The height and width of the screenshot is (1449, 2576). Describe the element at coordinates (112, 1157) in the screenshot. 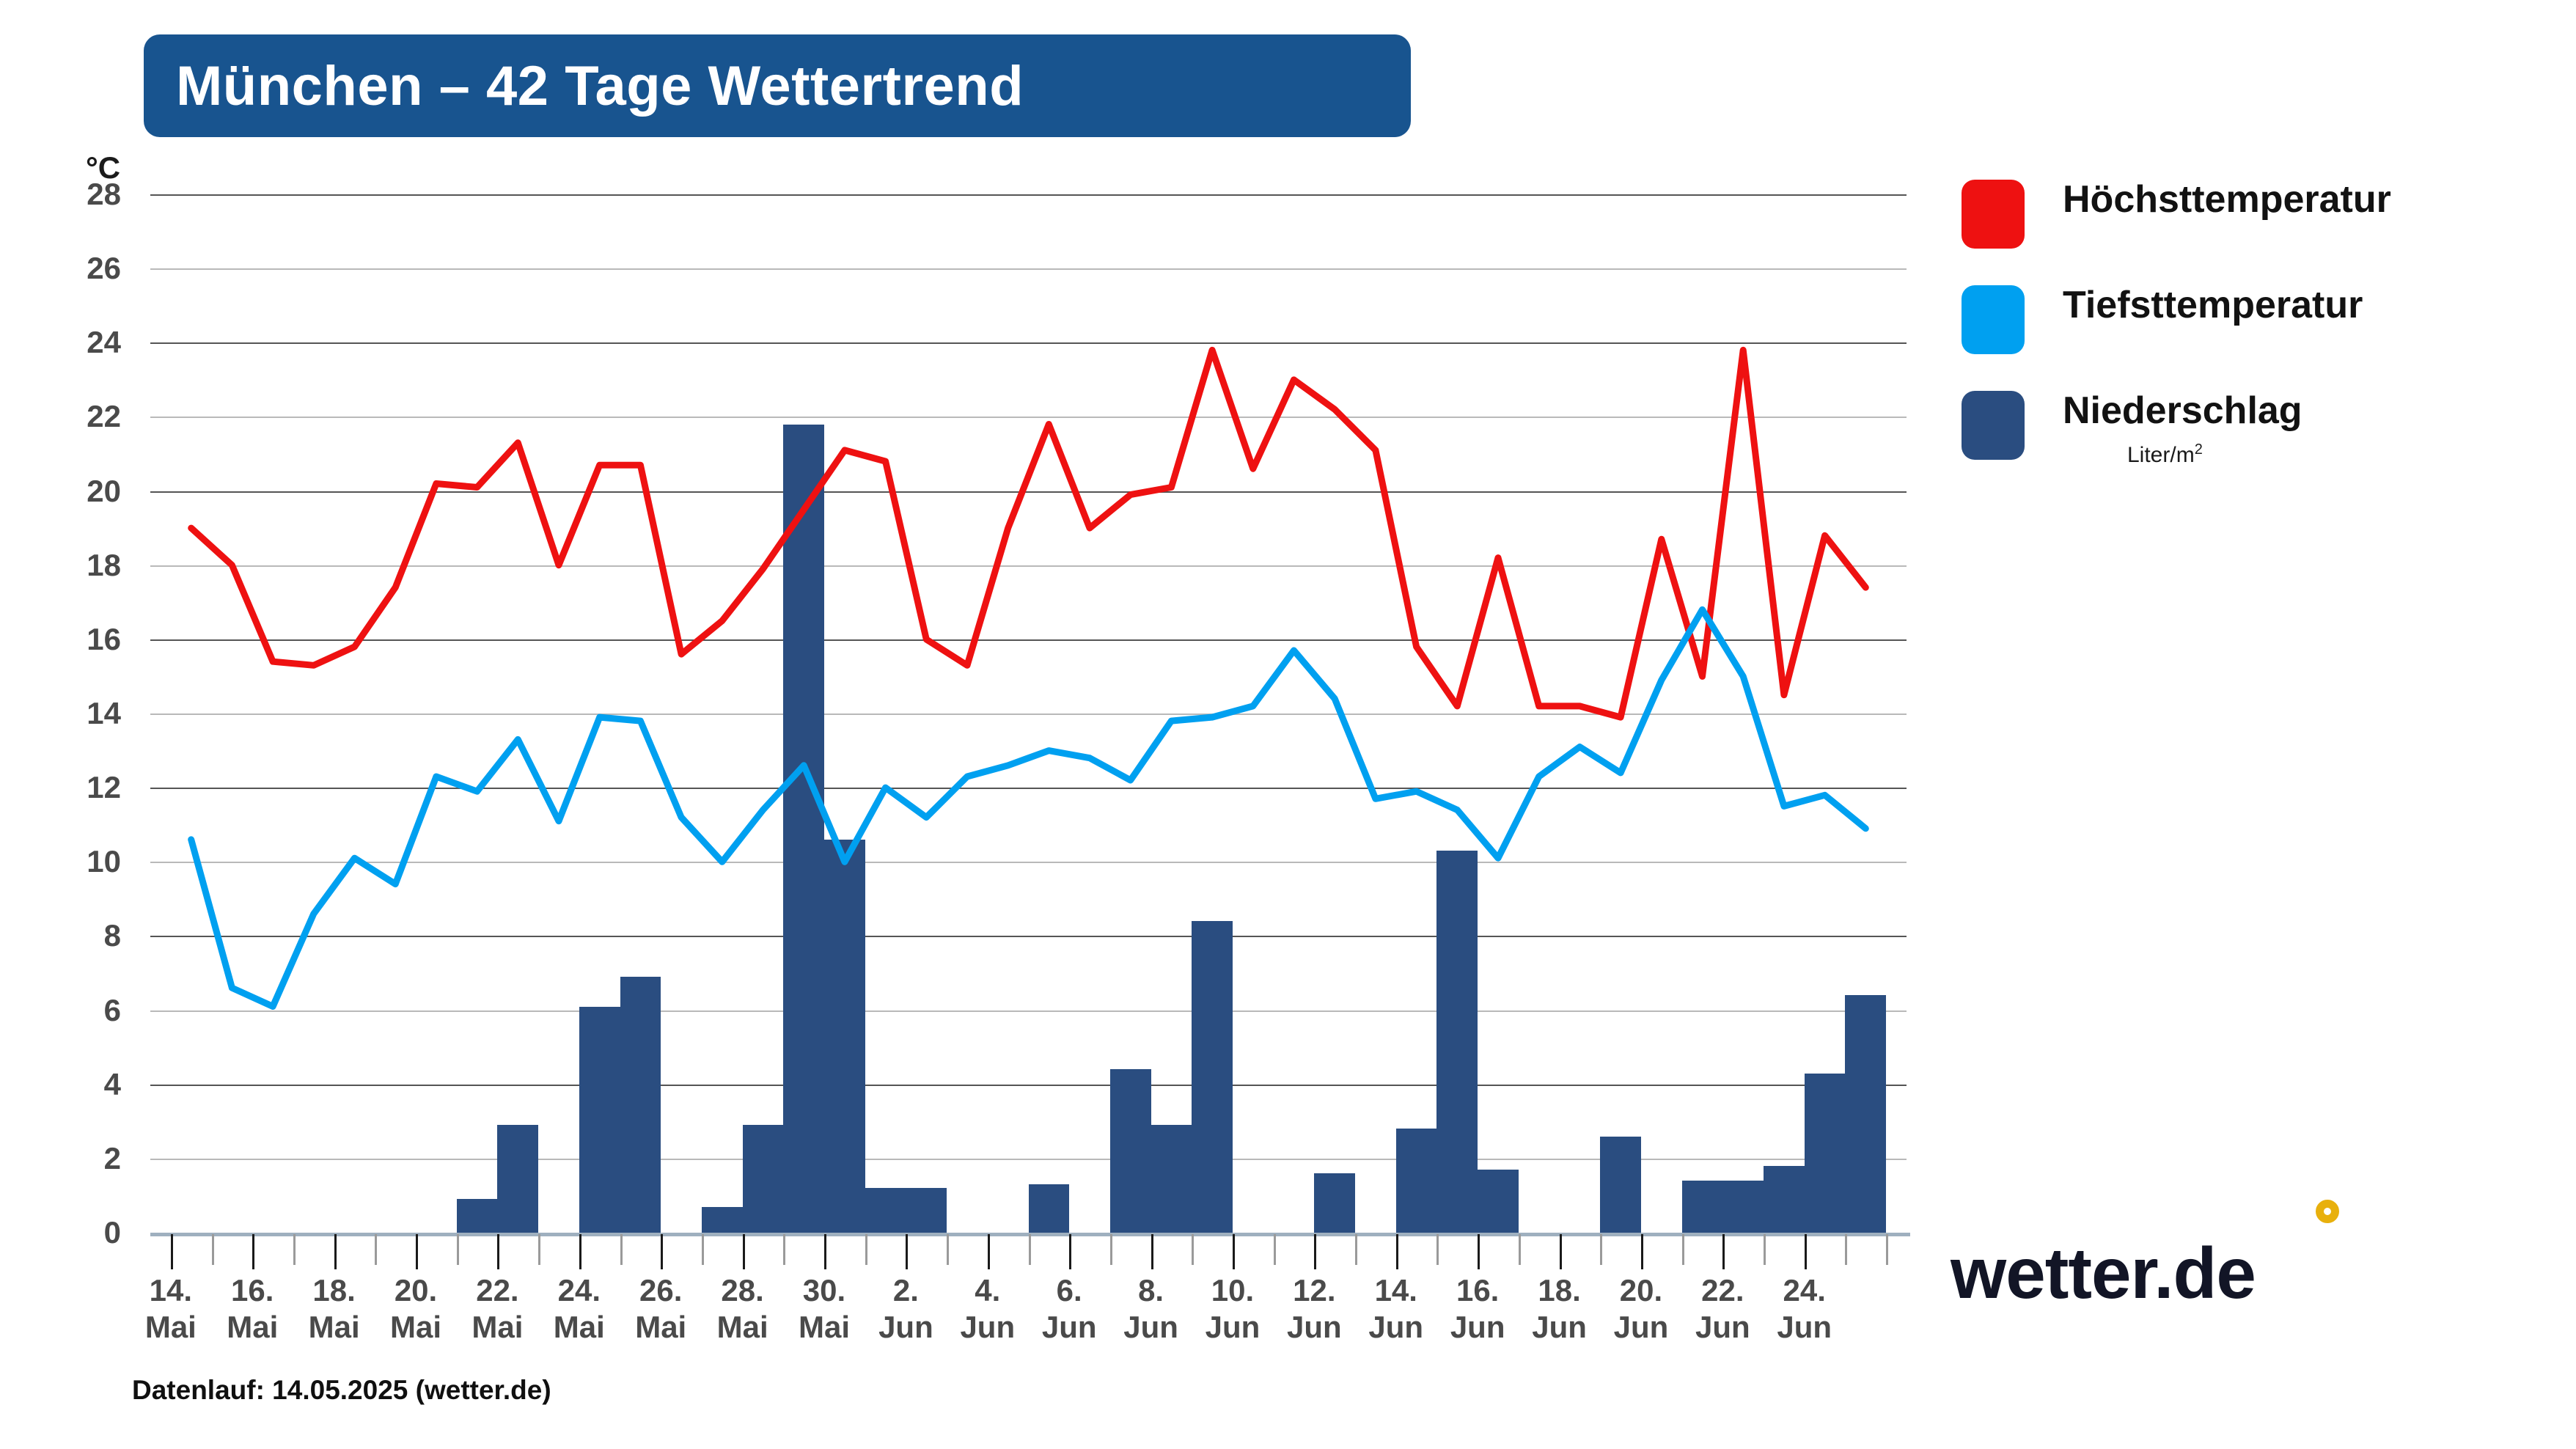

I see `y-tick-label: 2` at that location.